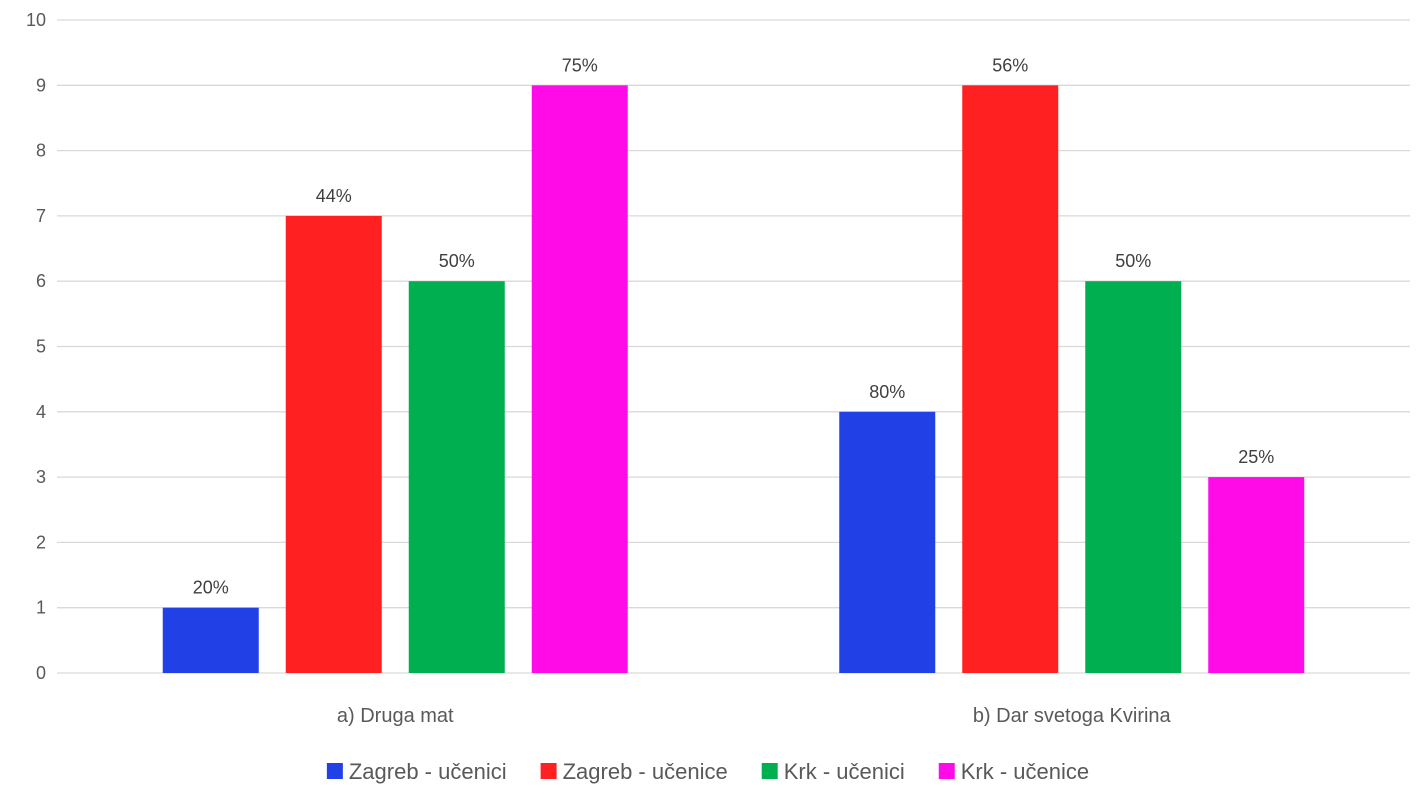 This screenshot has height=805, width=1416. I want to click on y-tick-label: 7, so click(41, 216).